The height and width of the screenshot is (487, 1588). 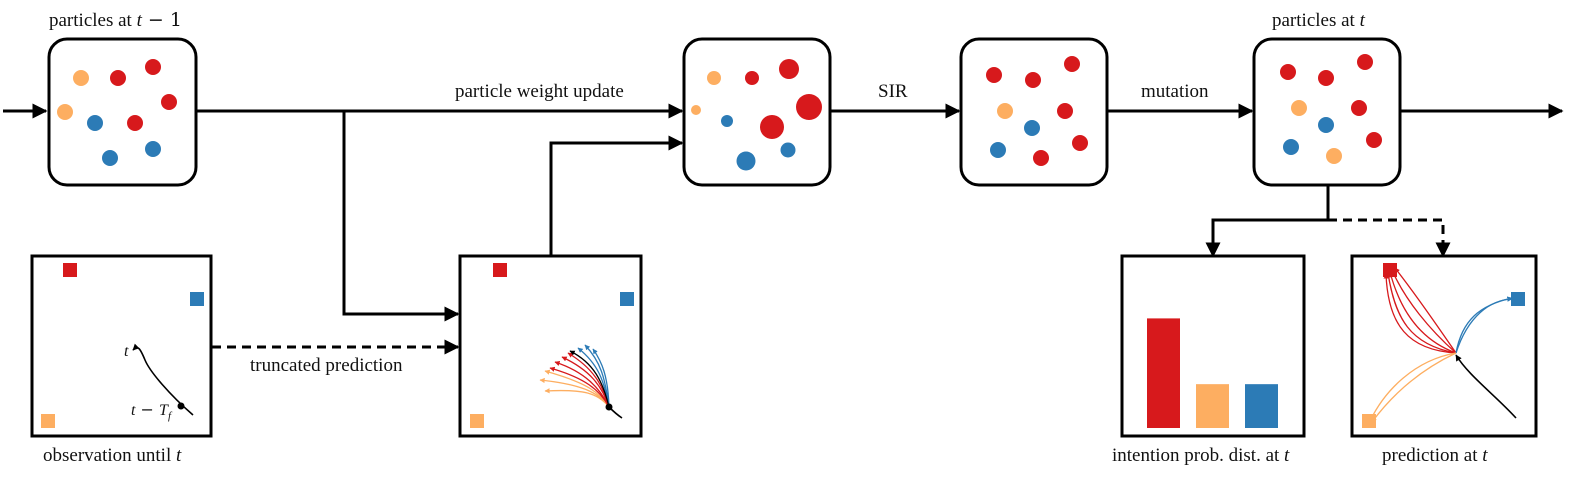 What do you see at coordinates (1175, 91) in the screenshot?
I see `mutation-label: mutation` at bounding box center [1175, 91].